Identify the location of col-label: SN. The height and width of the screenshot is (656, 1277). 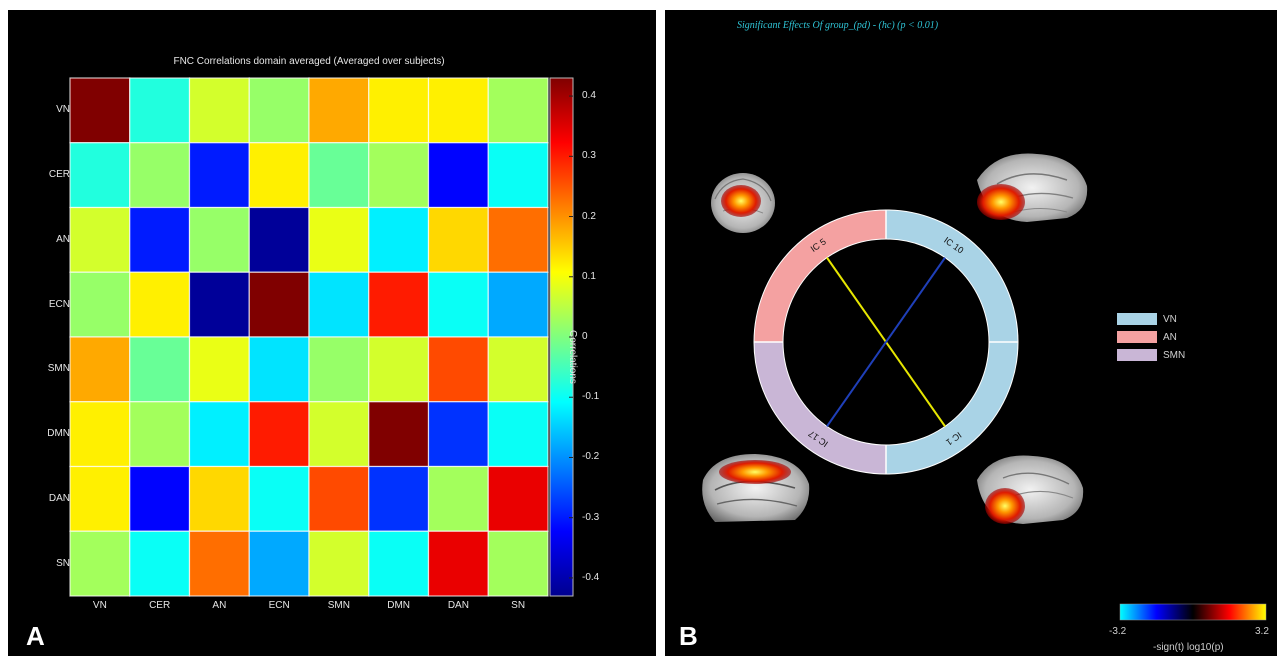
(518, 605).